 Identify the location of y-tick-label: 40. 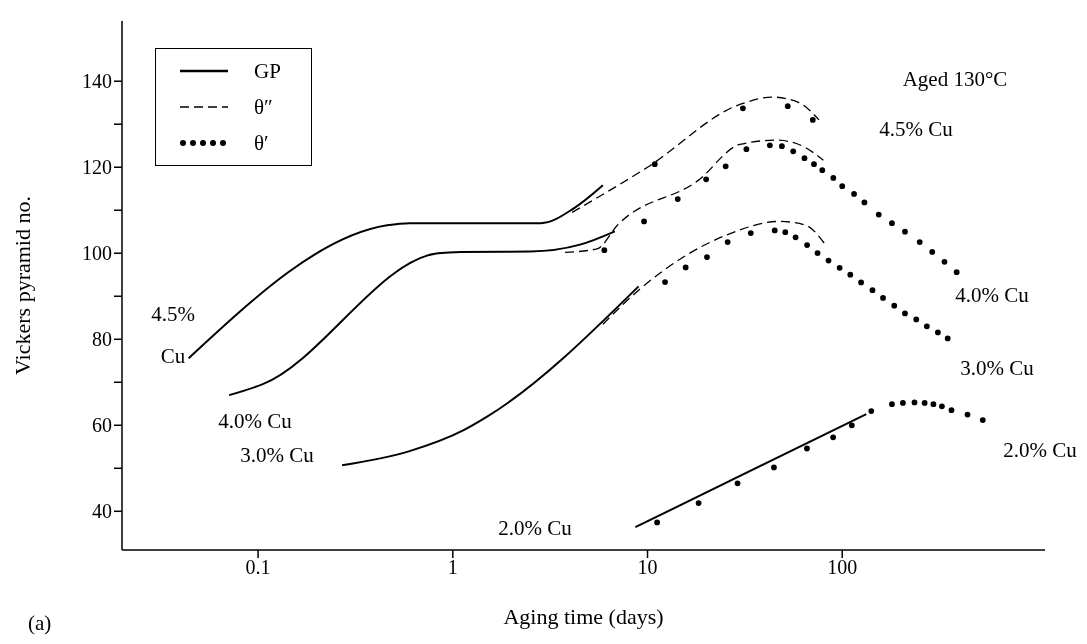
(102, 511).